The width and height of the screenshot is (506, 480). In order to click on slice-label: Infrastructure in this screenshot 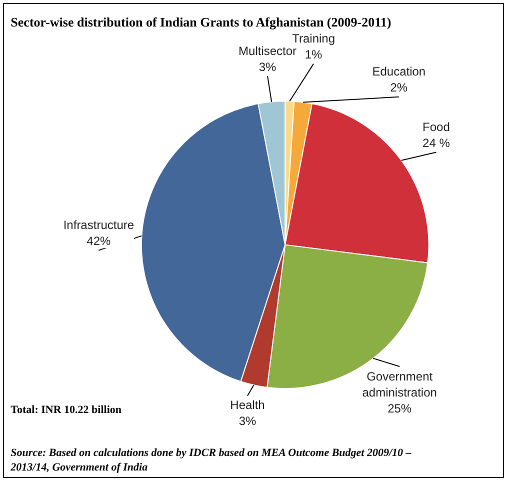, I will do `click(98, 225)`.